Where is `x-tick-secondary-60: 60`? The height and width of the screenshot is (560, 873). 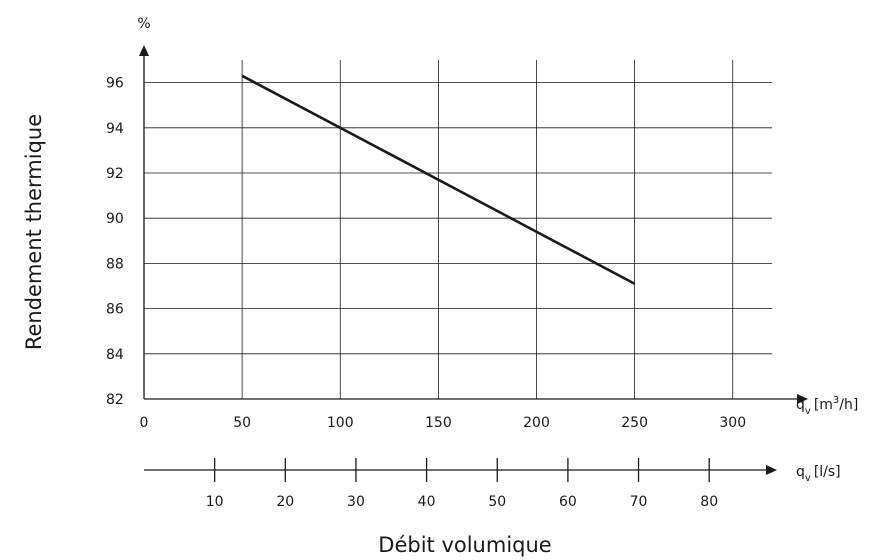
x-tick-secondary-60: 60 is located at coordinates (568, 502).